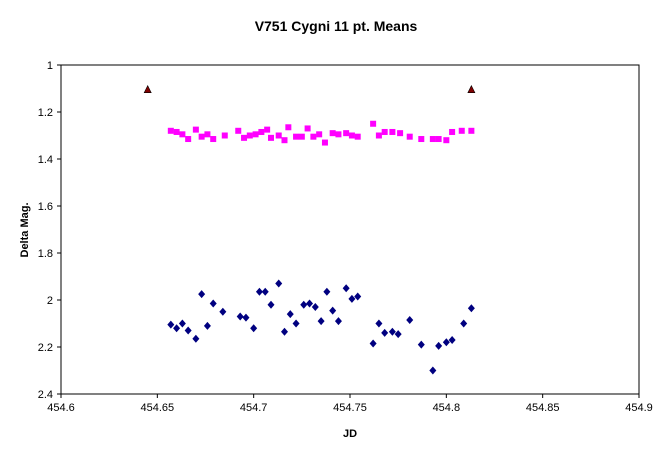 The width and height of the screenshot is (670, 458). What do you see at coordinates (45, 113) in the screenshot?
I see `y-tick-label: 1.2` at bounding box center [45, 113].